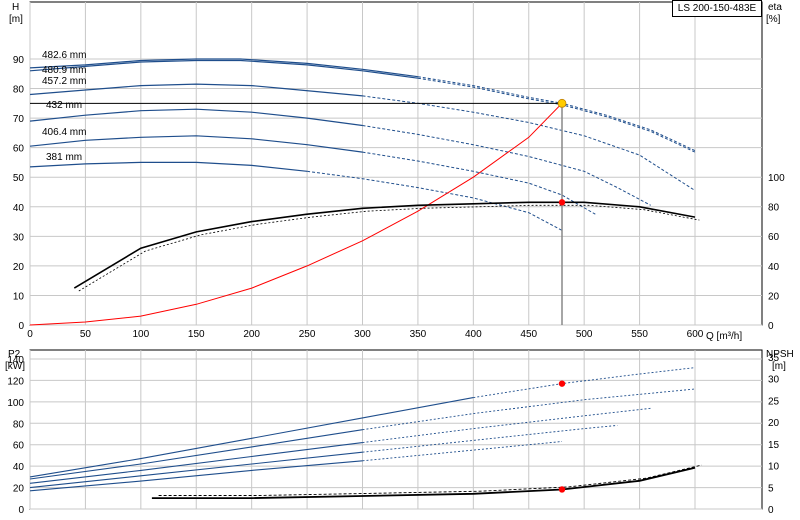  What do you see at coordinates (64, 105) in the screenshot?
I see `head-curve-label: 432 mm` at bounding box center [64, 105].